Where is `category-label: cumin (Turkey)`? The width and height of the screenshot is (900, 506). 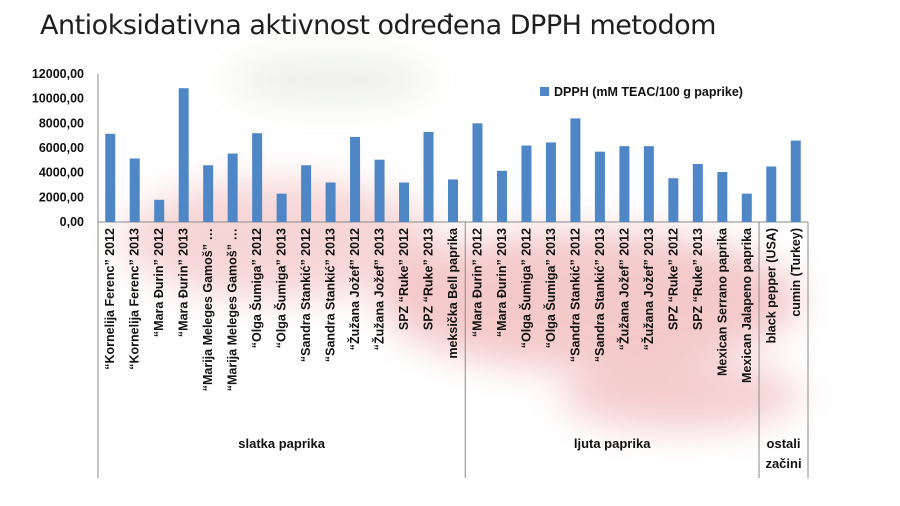
category-label: cumin (Turkey) is located at coordinates (796, 272).